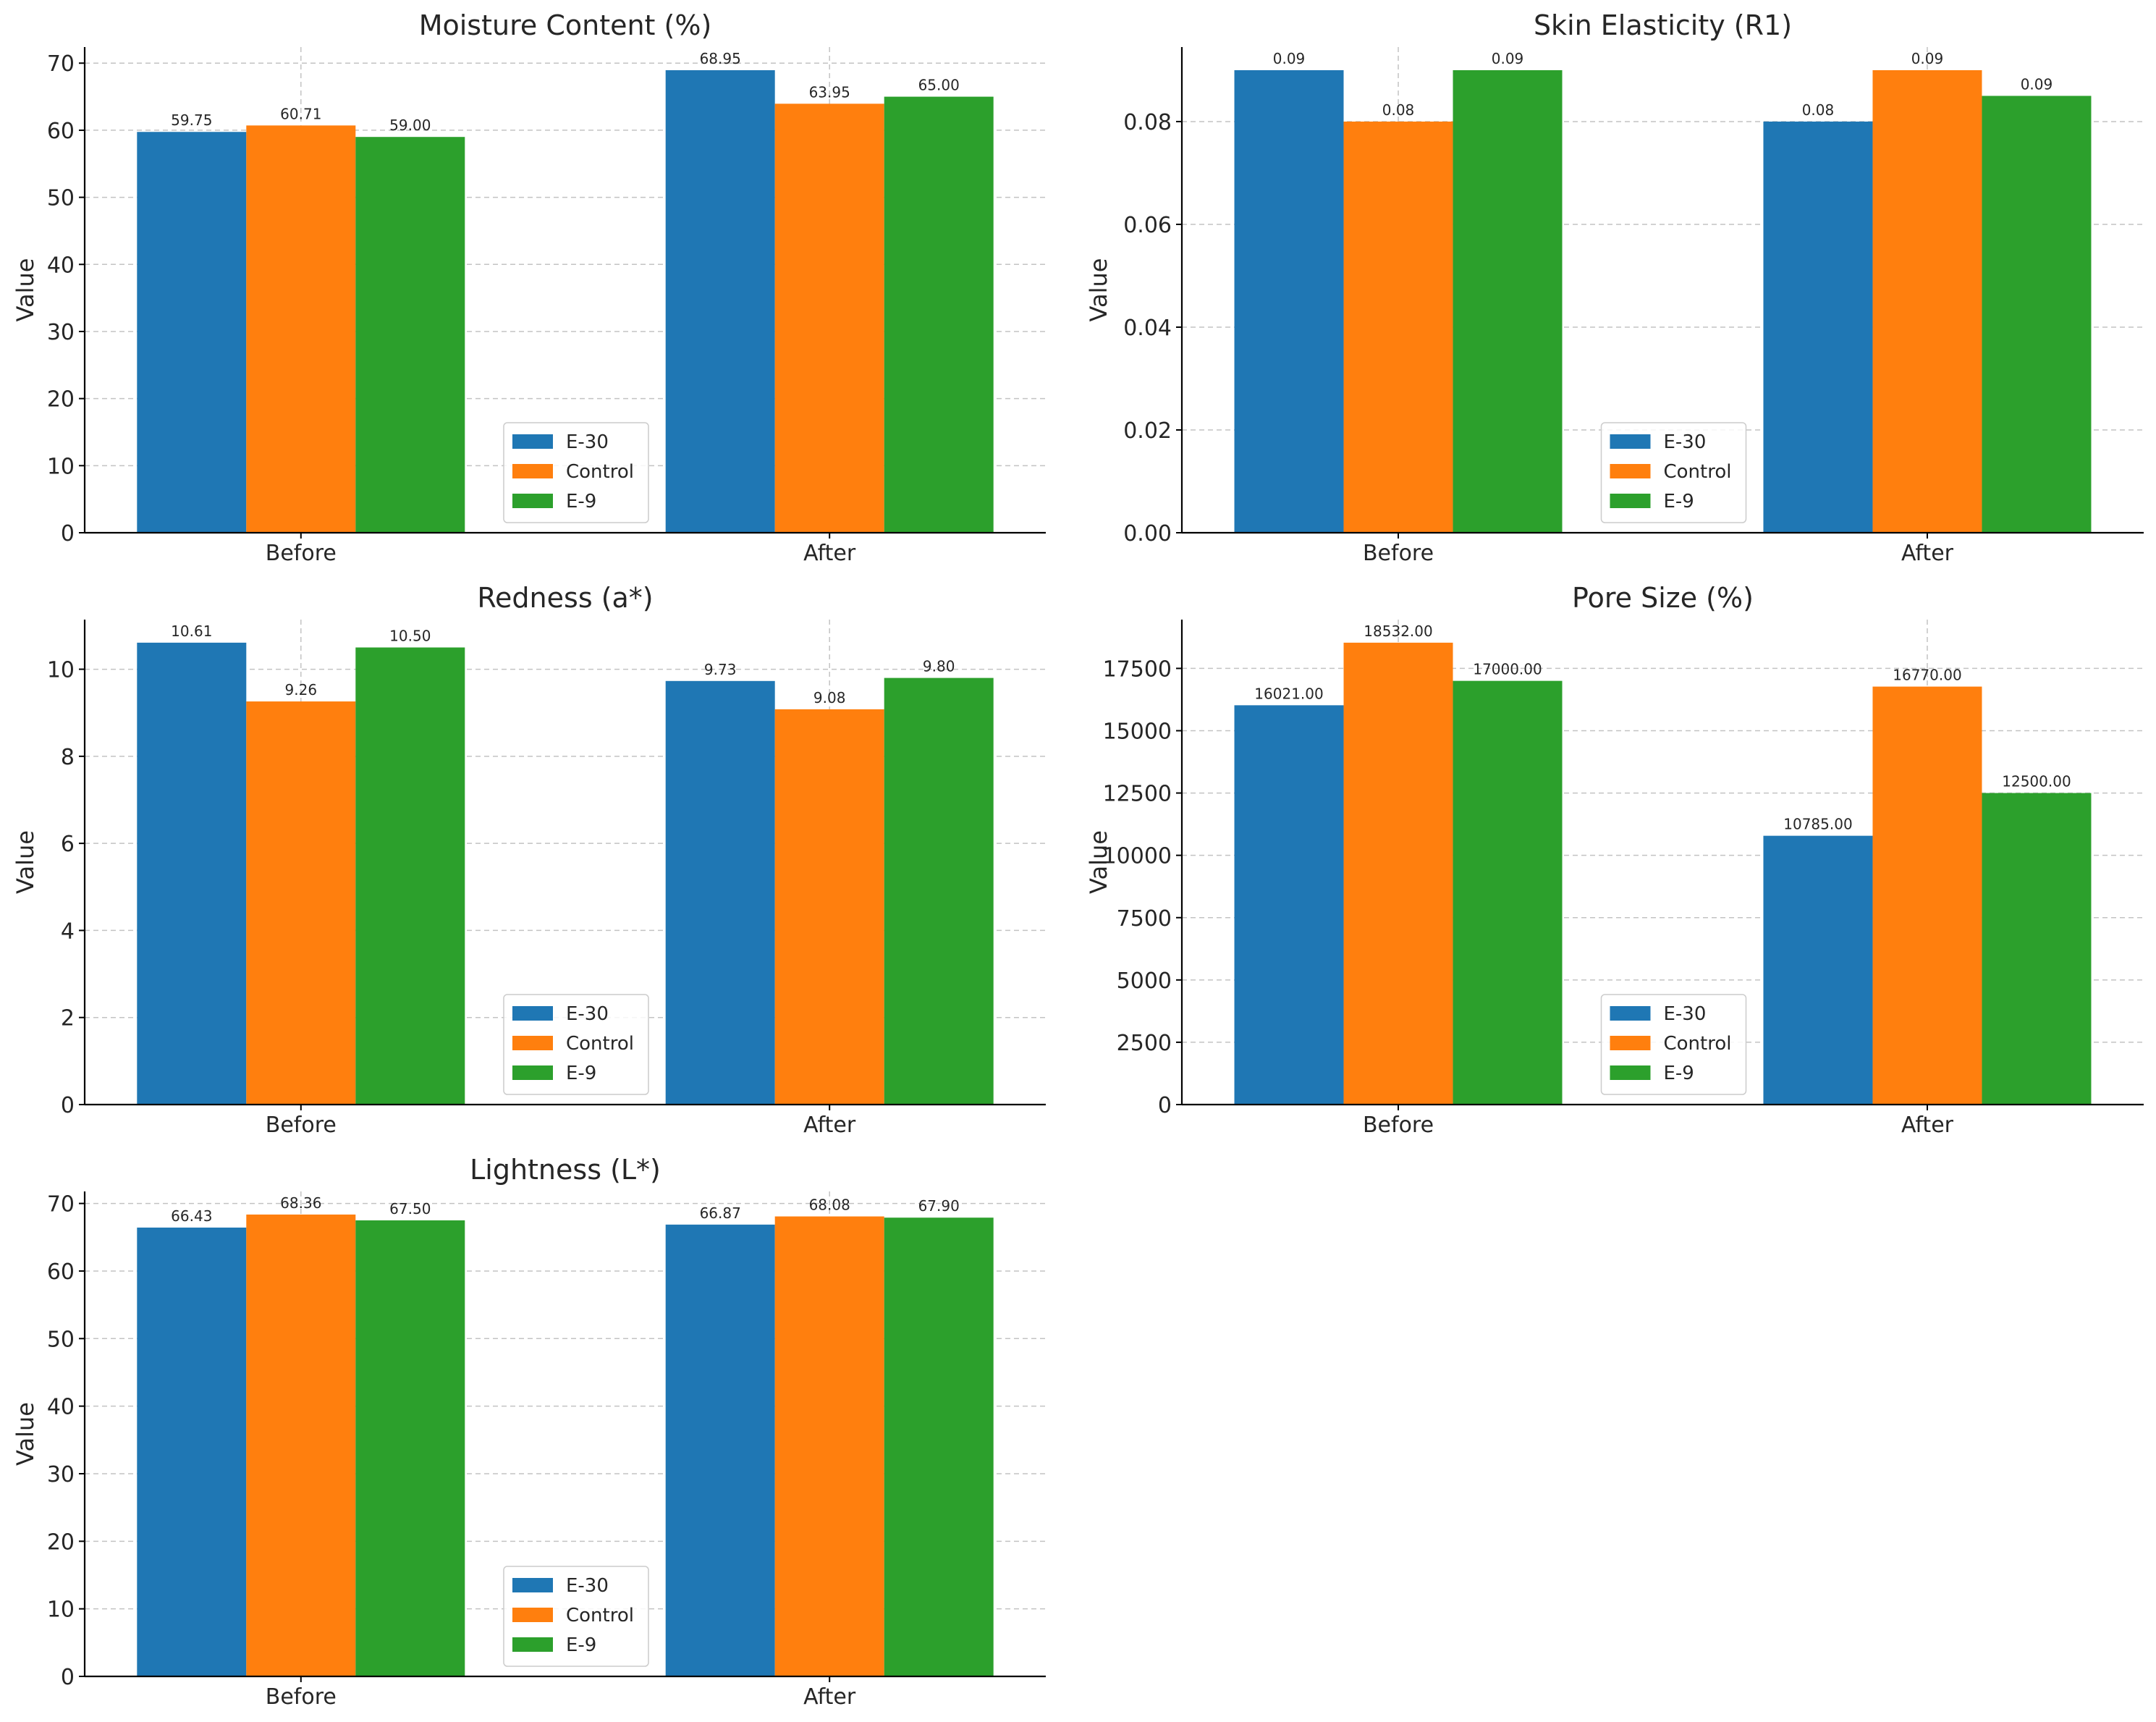 This screenshot has height=1722, width=2156. Describe the element at coordinates (1137, 732) in the screenshot. I see `y-tick-label: 15000` at that location.